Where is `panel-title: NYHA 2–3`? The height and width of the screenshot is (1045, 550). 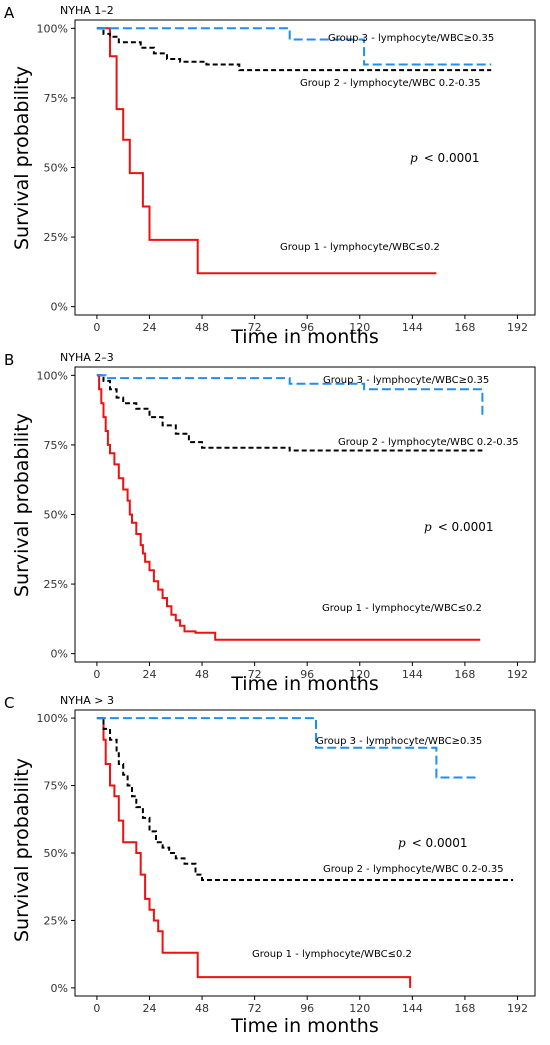 panel-title: NYHA 2–3 is located at coordinates (87, 357).